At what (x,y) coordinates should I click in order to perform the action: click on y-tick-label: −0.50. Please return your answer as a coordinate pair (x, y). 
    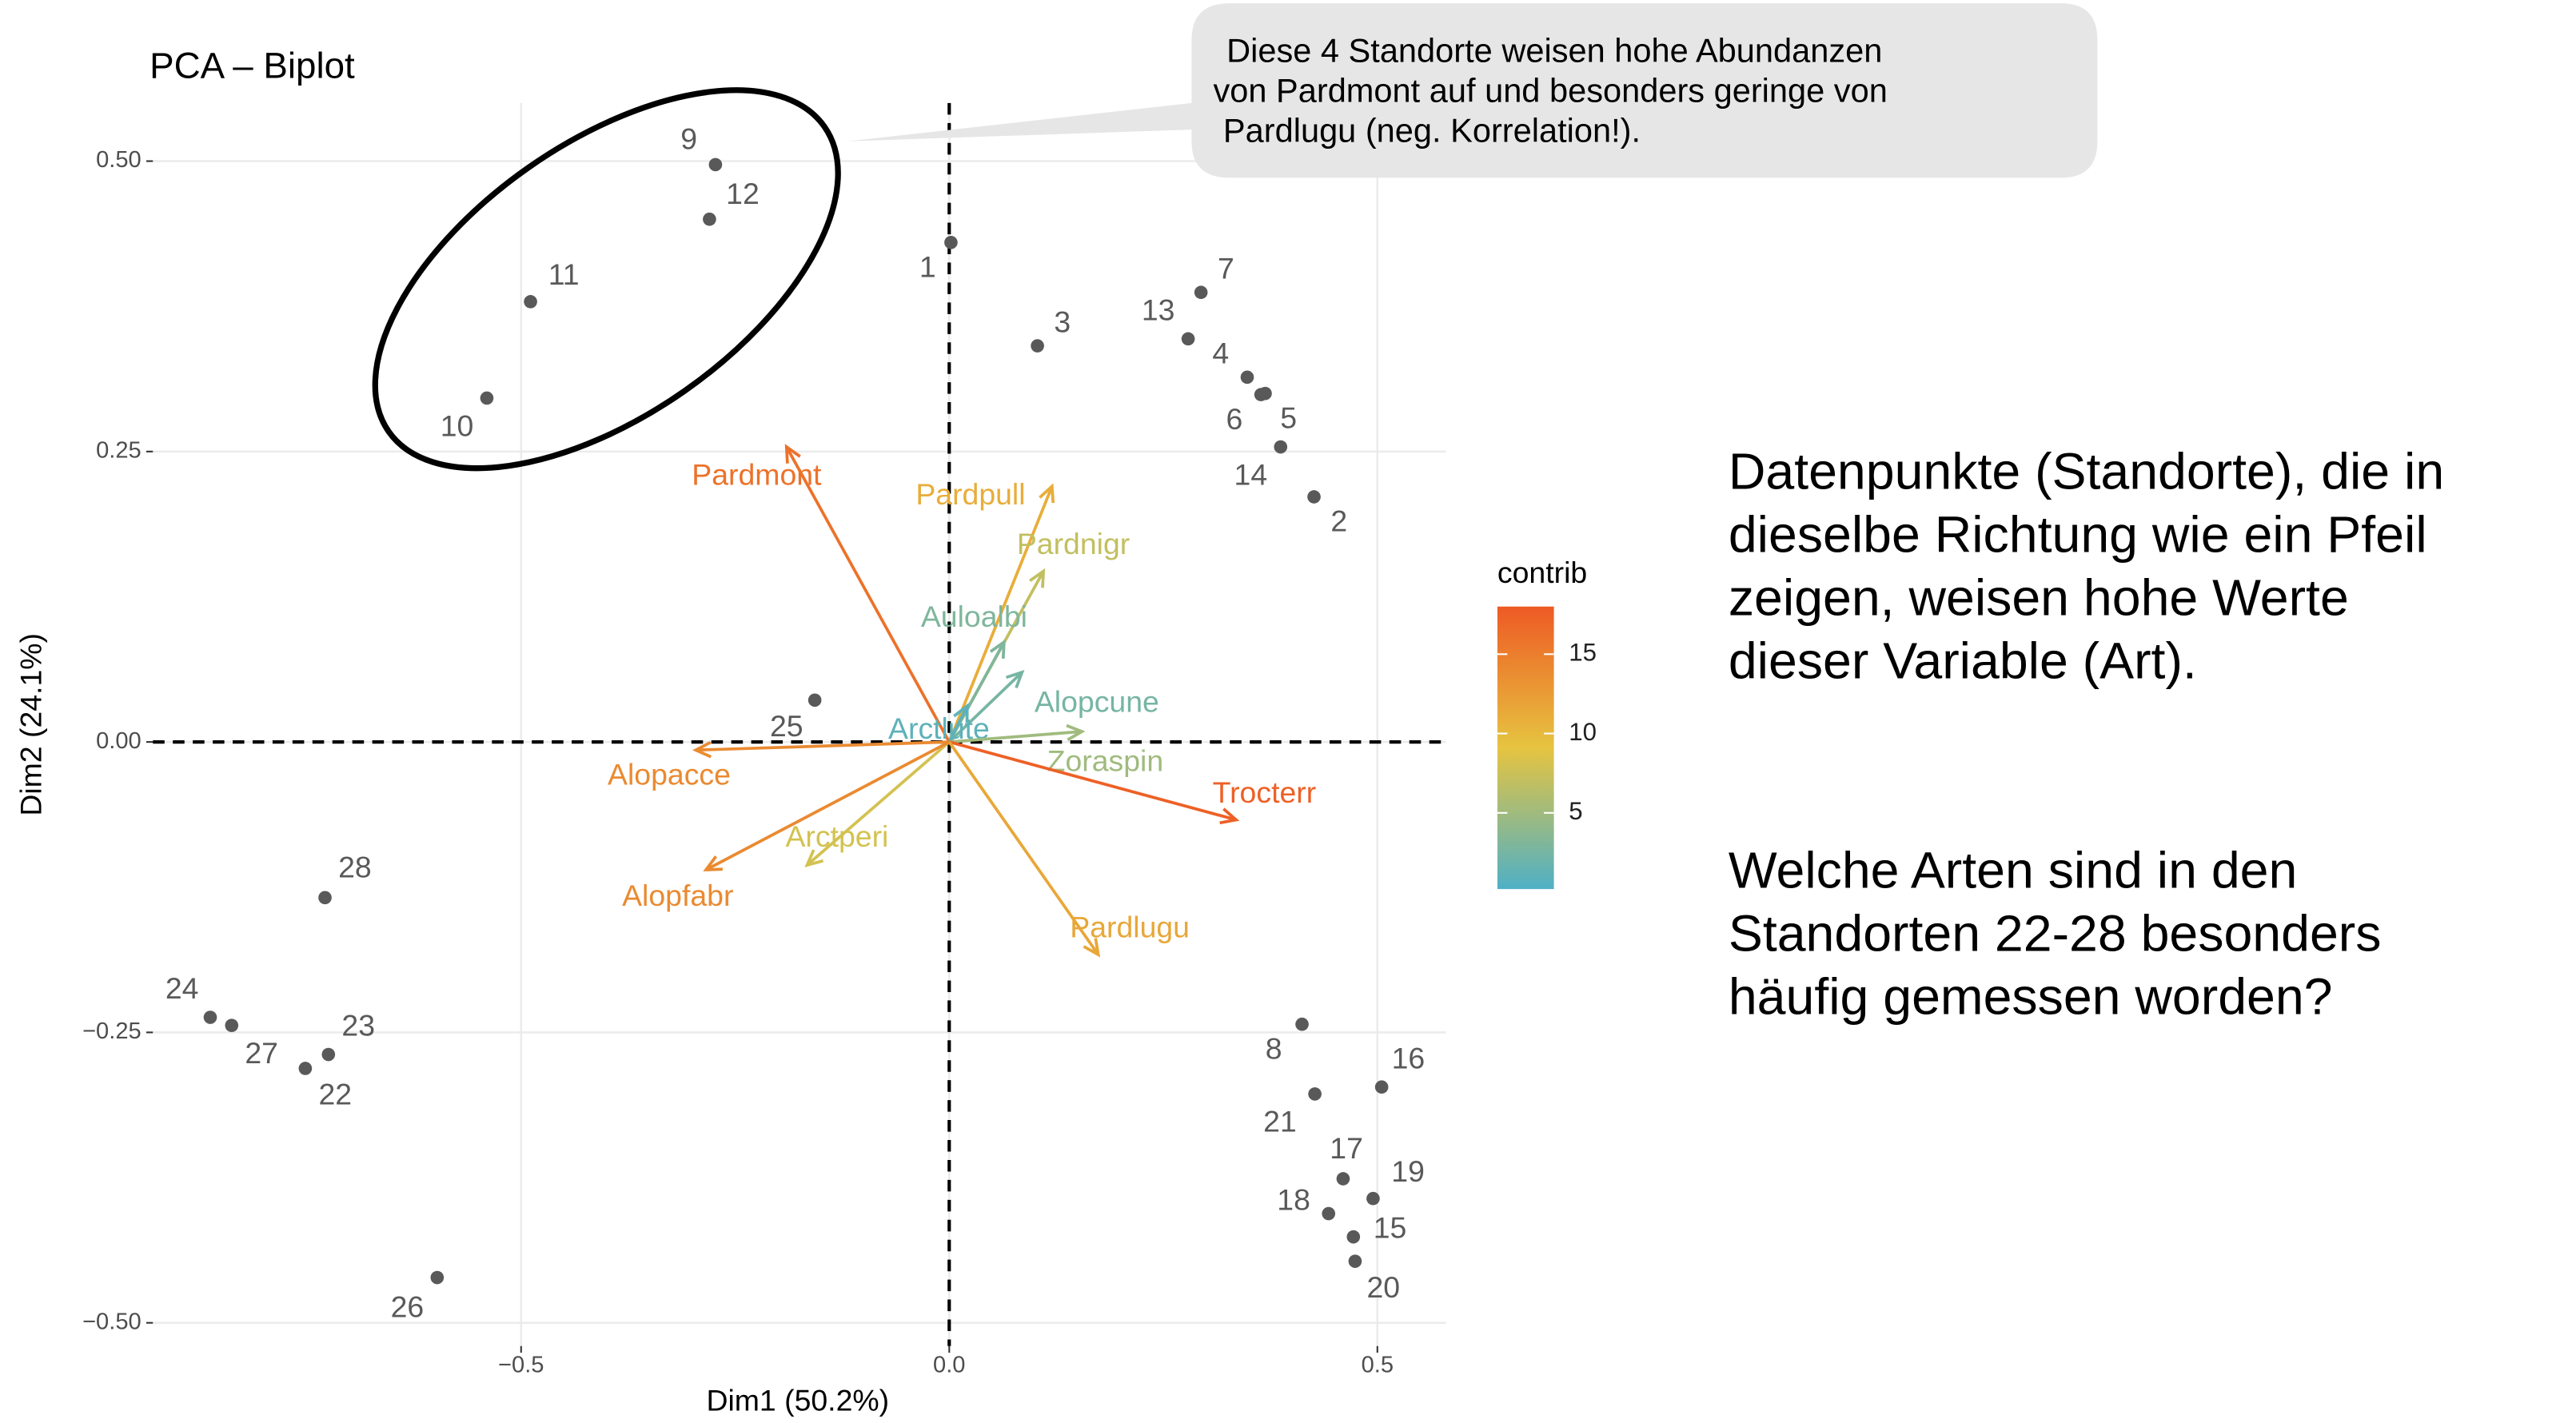
    Looking at the image, I should click on (112, 1321).